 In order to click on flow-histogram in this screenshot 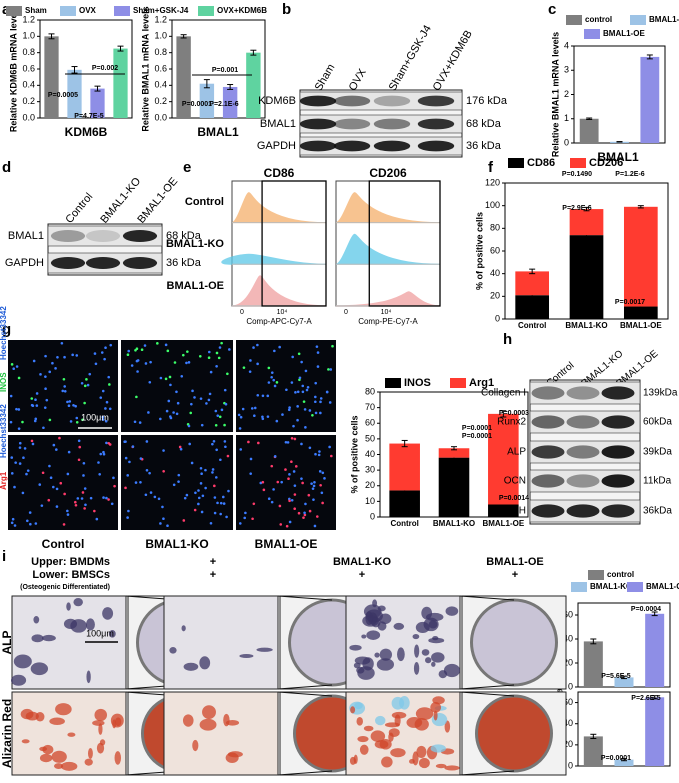, I will do `click(388, 249)`.